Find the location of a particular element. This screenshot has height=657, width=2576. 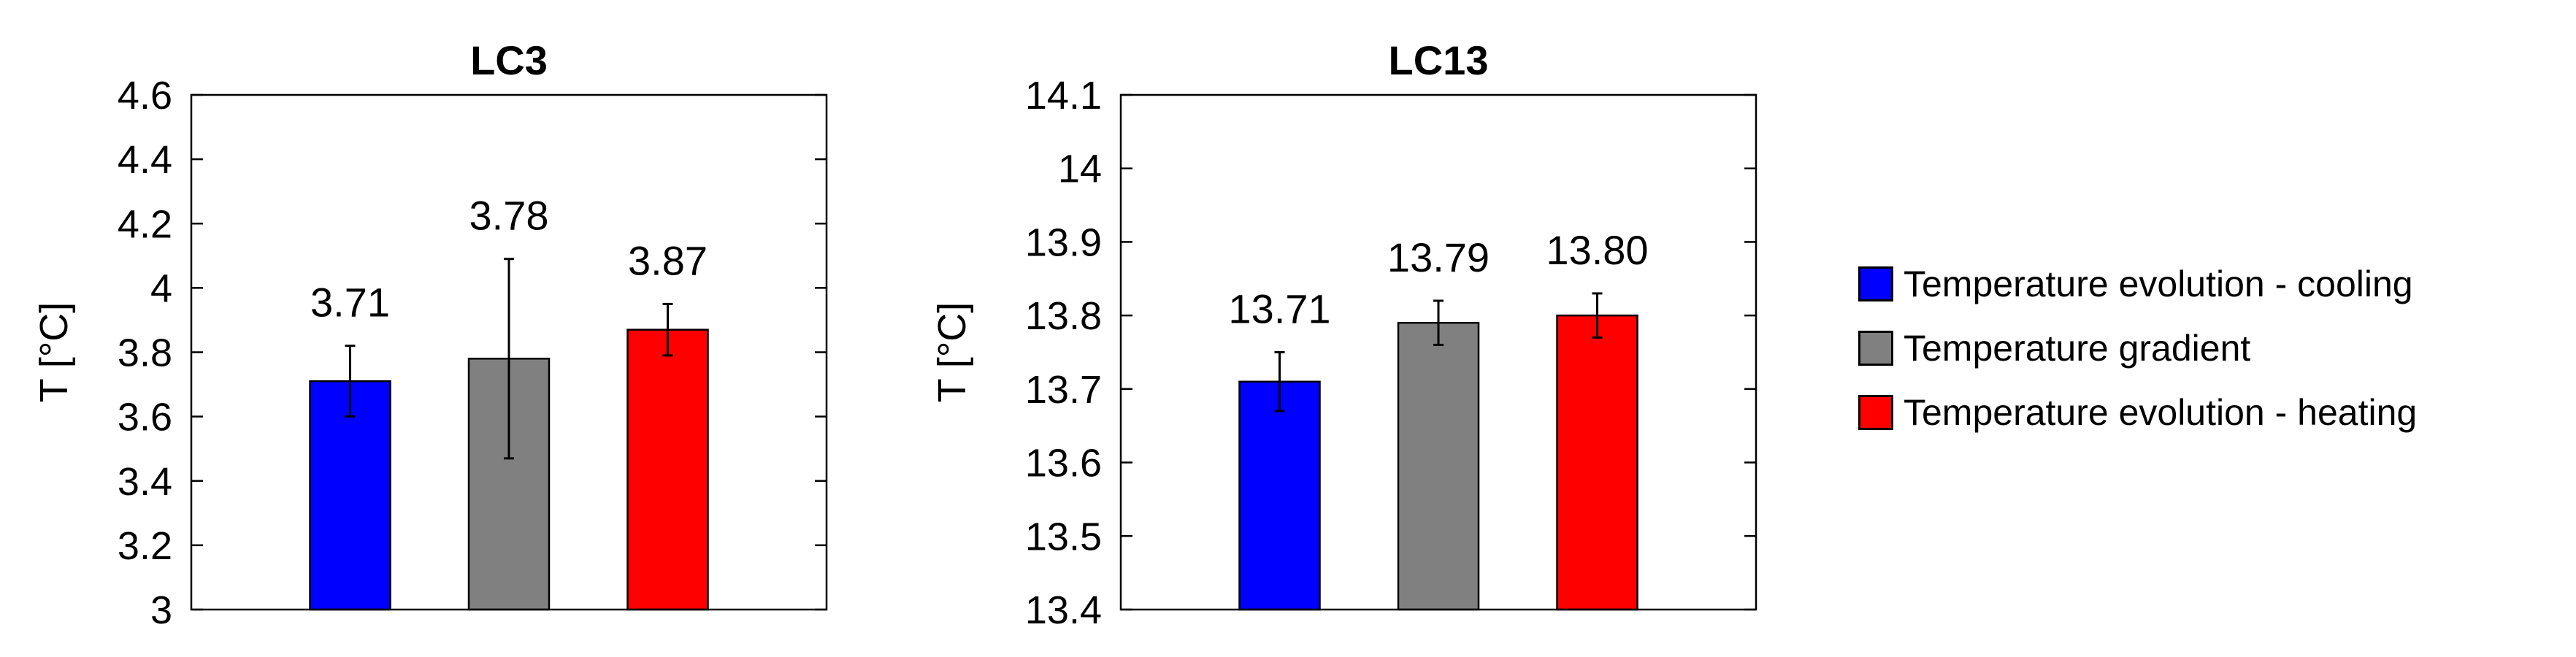

lc3-y-tick-label-0: 3 is located at coordinates (161, 610).